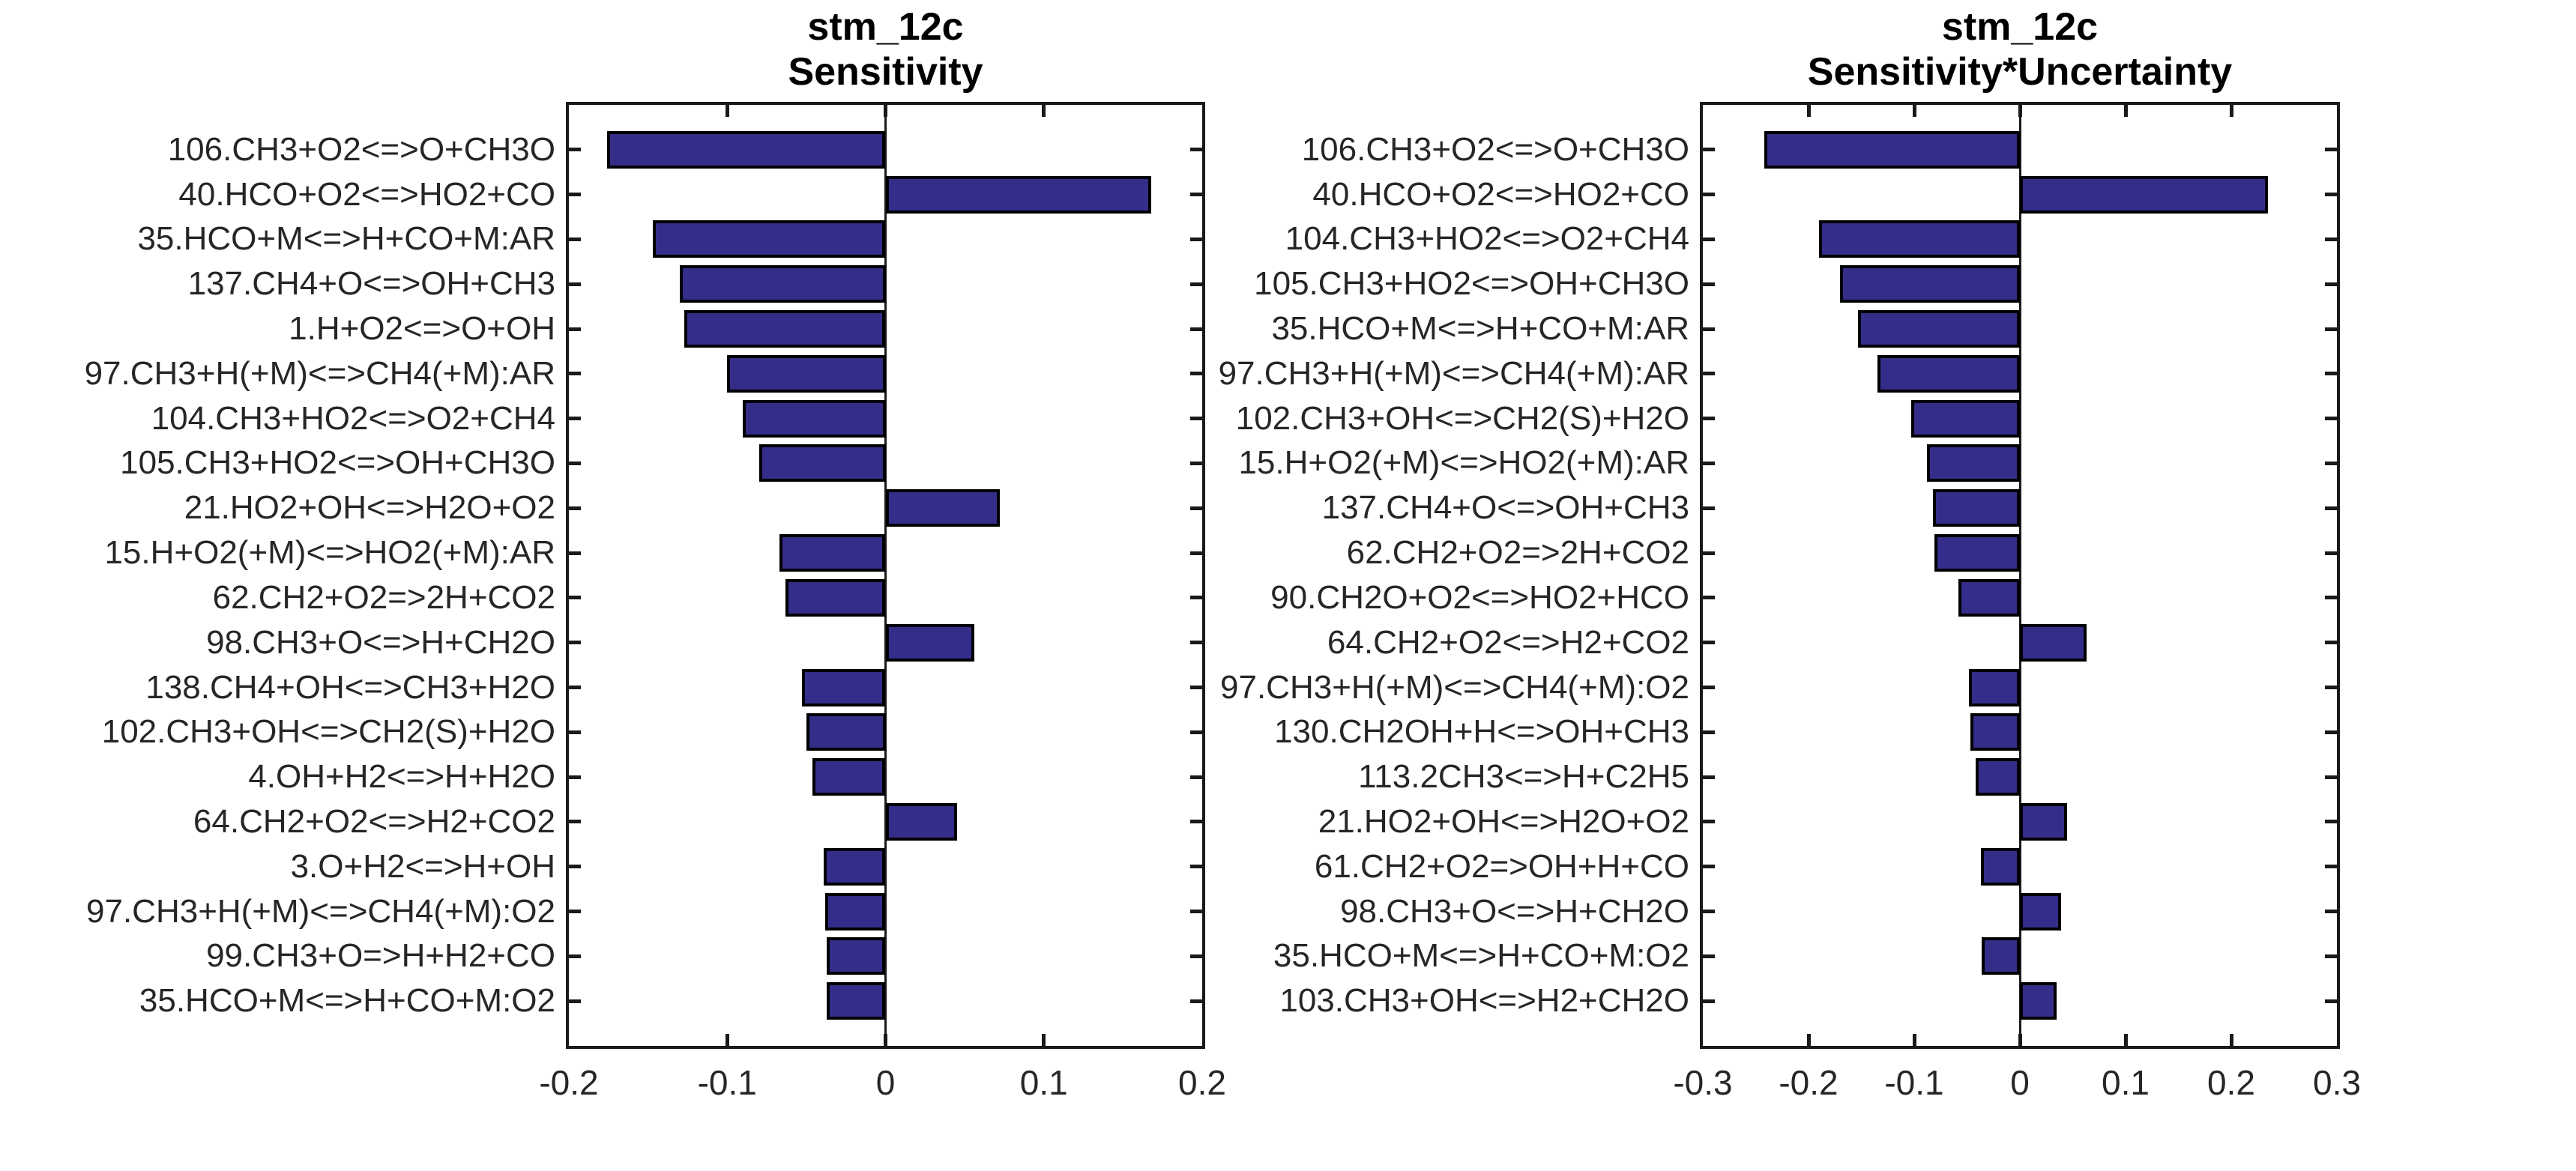 The height and width of the screenshot is (1171, 2576). I want to click on x-tick-label: -0.2, so click(1809, 1082).